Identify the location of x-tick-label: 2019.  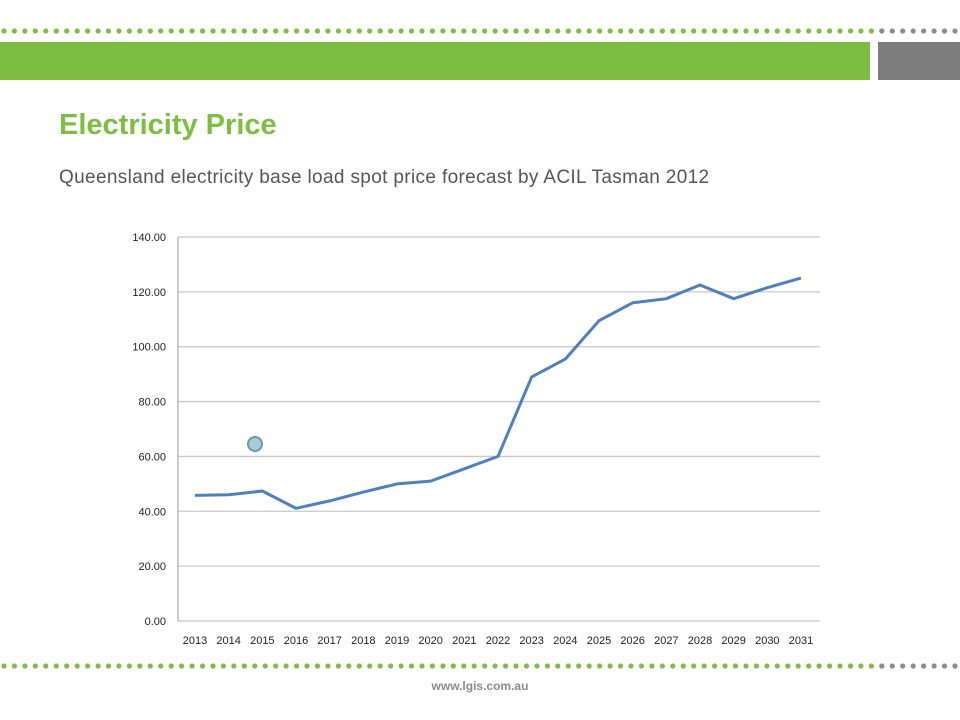
(397, 641).